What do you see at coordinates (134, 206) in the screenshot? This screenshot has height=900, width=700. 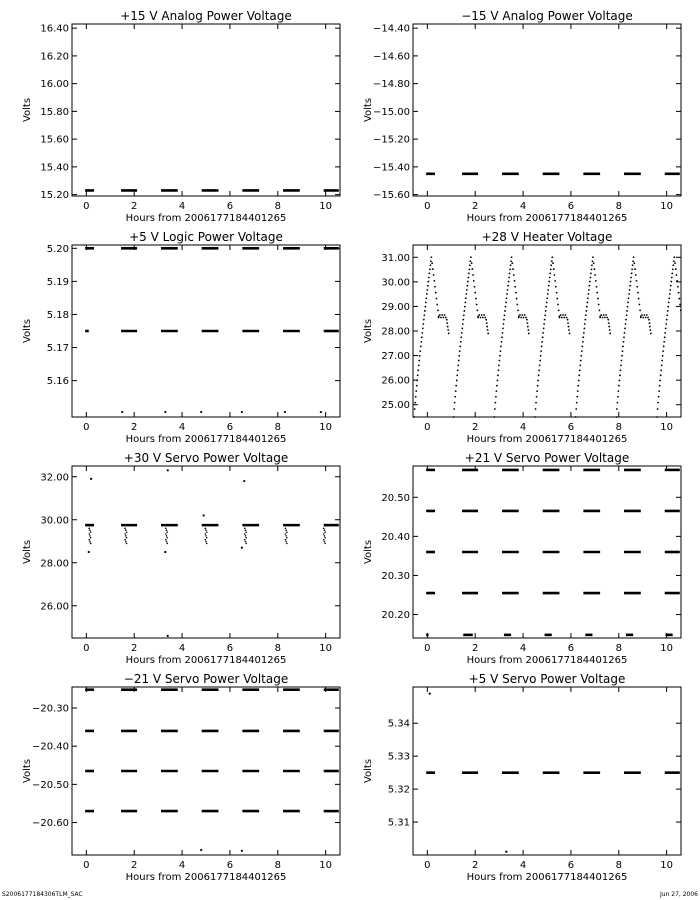 I see `x-tick-label: 2` at bounding box center [134, 206].